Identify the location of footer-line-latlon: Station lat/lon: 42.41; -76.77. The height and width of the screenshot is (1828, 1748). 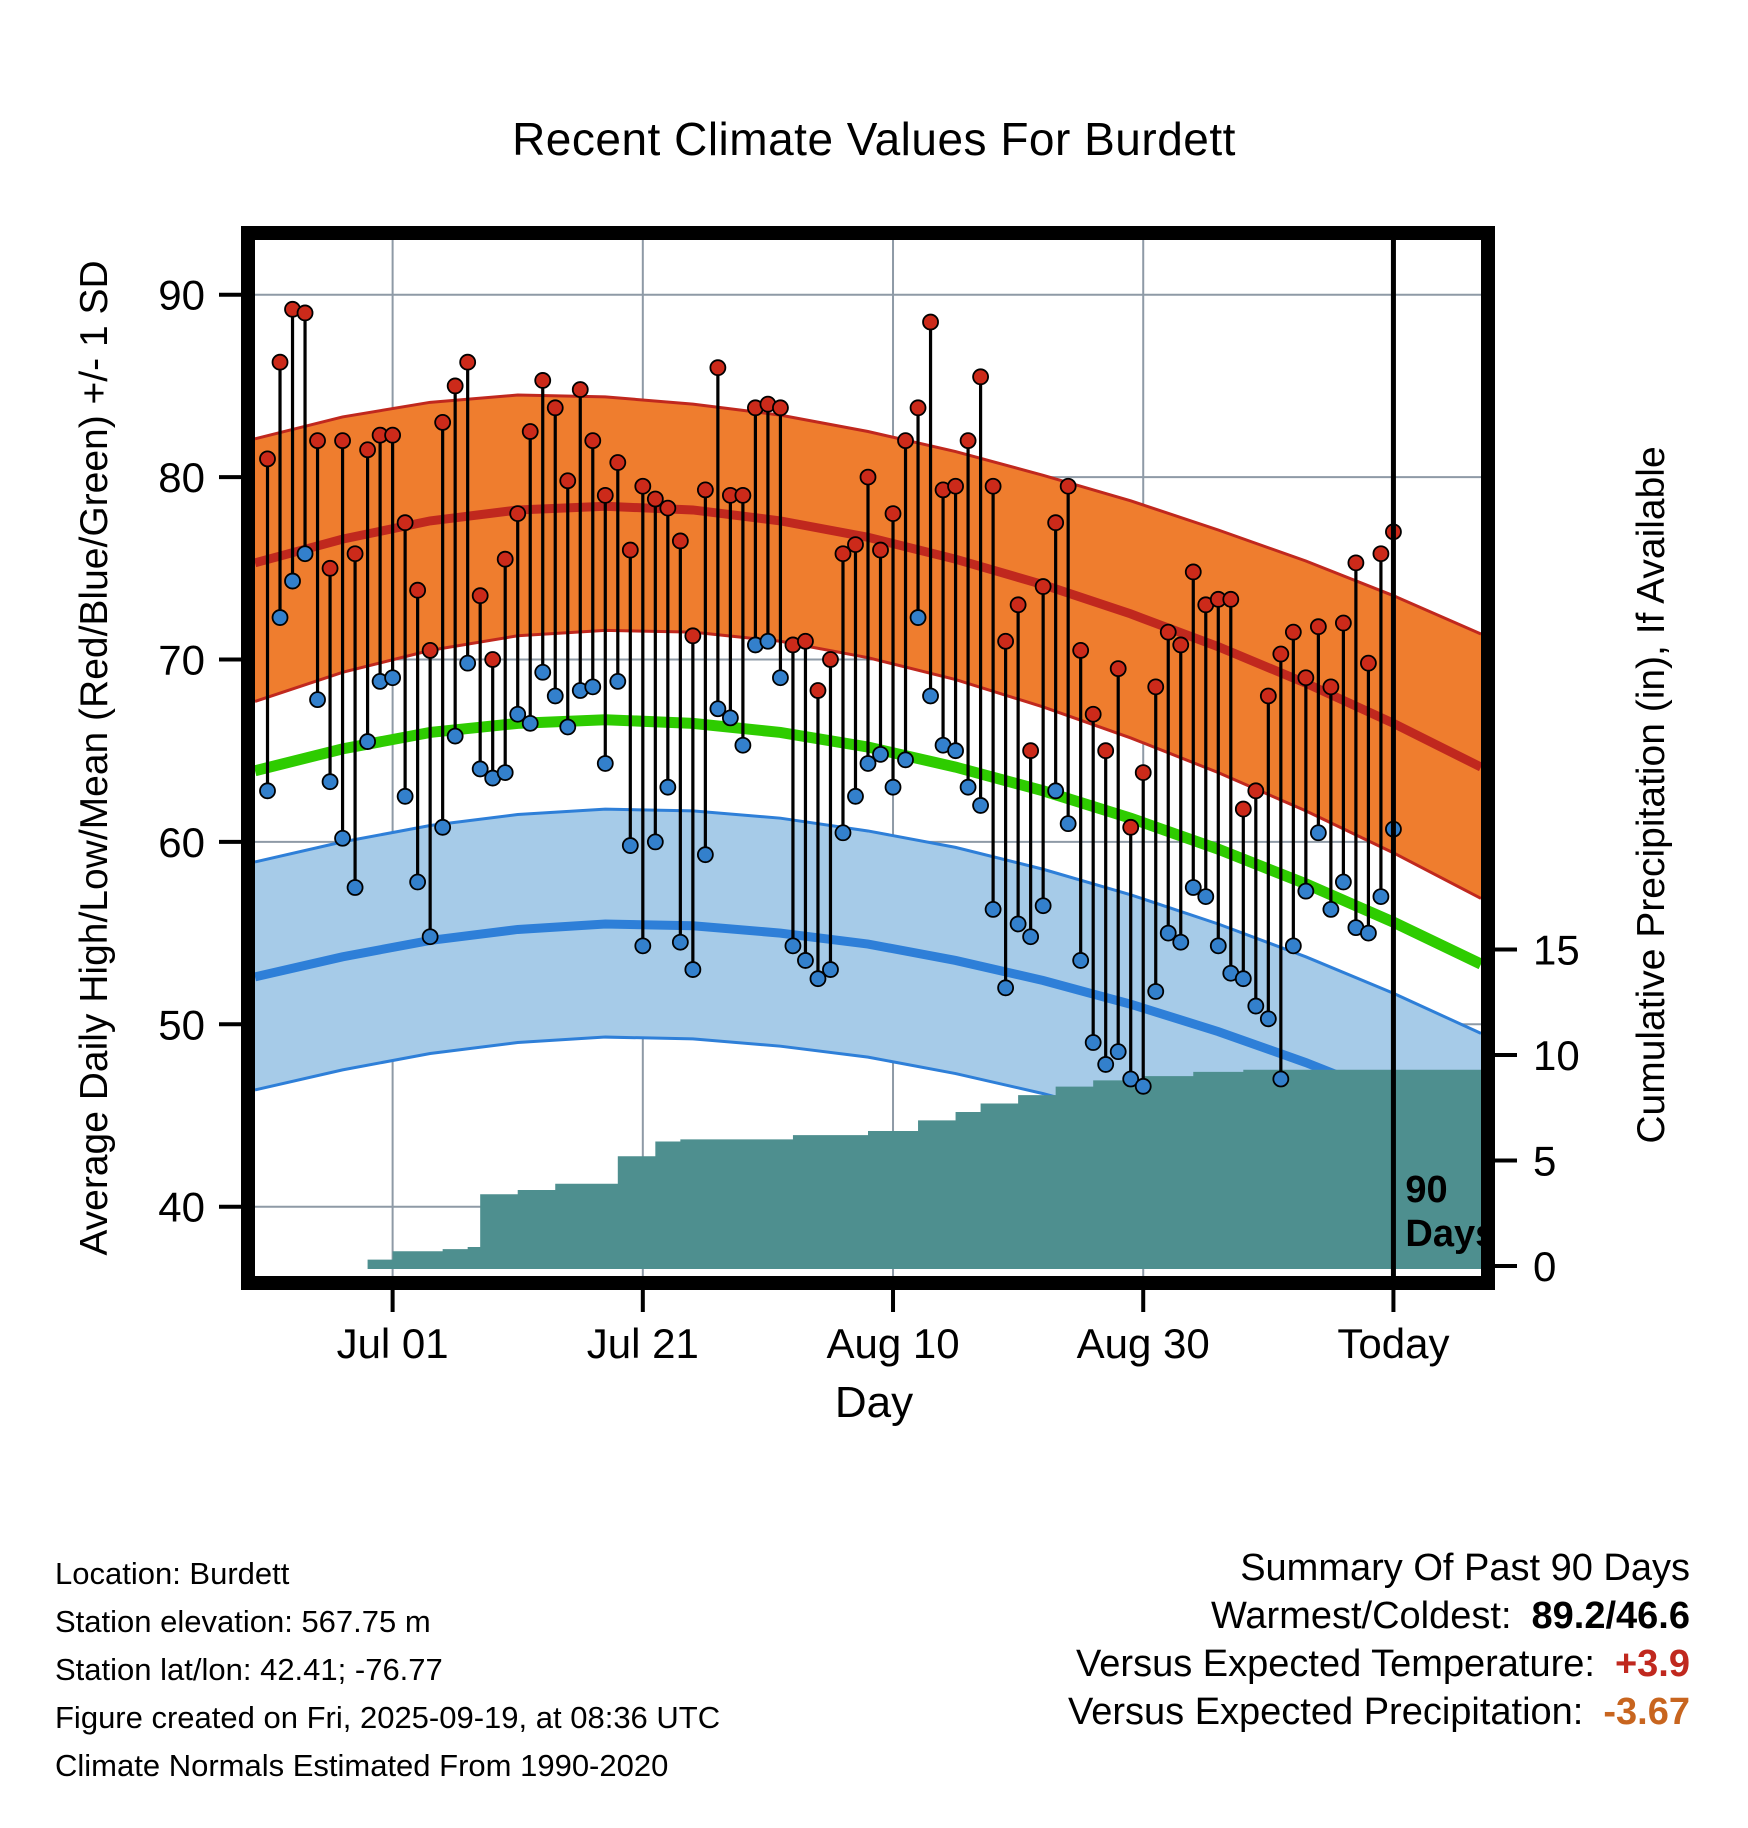
(249, 1669).